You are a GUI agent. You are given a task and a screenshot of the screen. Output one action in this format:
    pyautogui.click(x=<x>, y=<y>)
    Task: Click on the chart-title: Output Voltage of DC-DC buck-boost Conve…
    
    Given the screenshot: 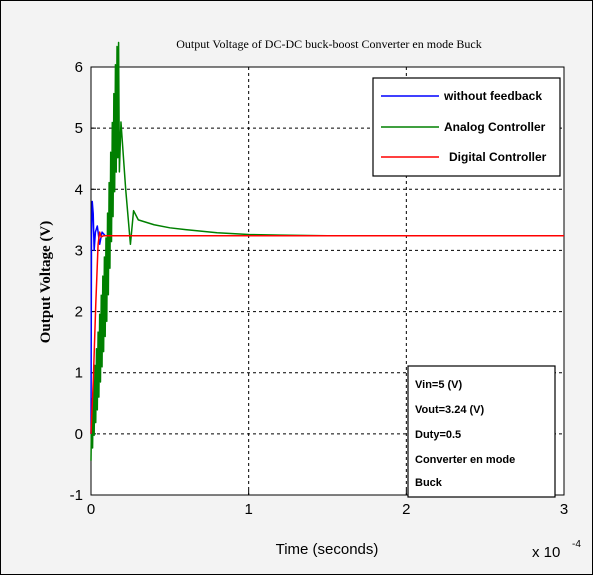 What is the action you would take?
    pyautogui.click(x=329, y=44)
    